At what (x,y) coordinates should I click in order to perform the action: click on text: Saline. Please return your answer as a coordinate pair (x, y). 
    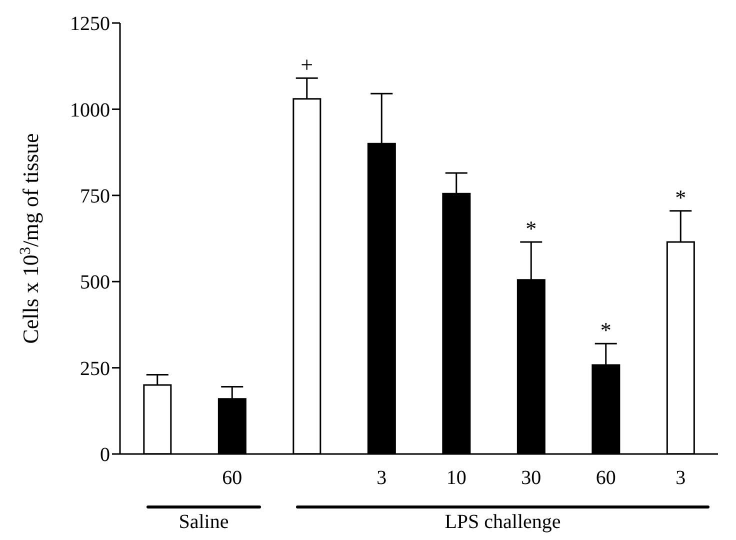
    Looking at the image, I should click on (203, 522).